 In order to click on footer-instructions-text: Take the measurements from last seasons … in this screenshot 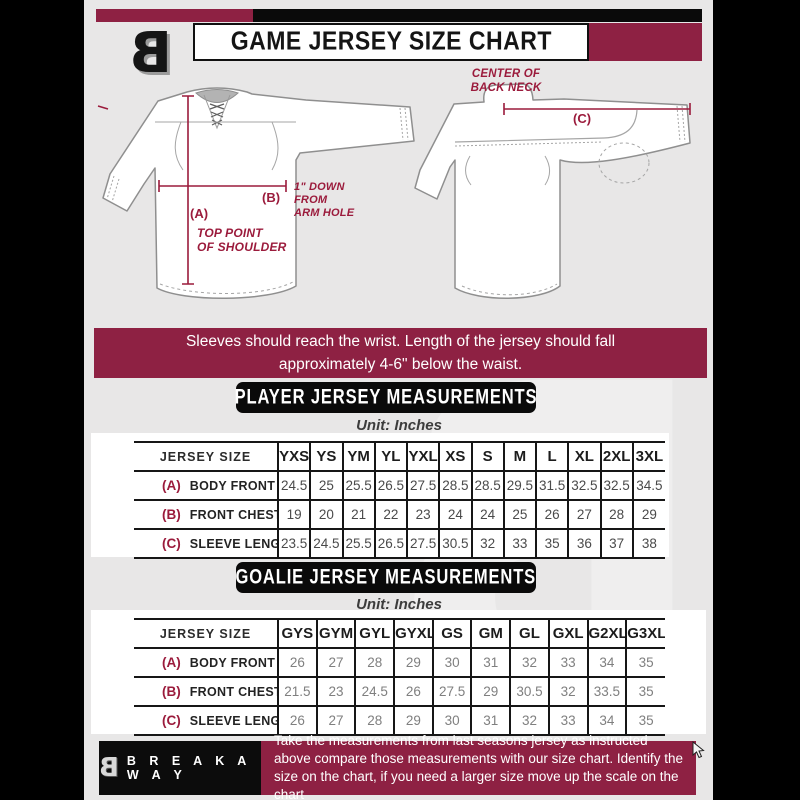, I will do `click(478, 766)`.